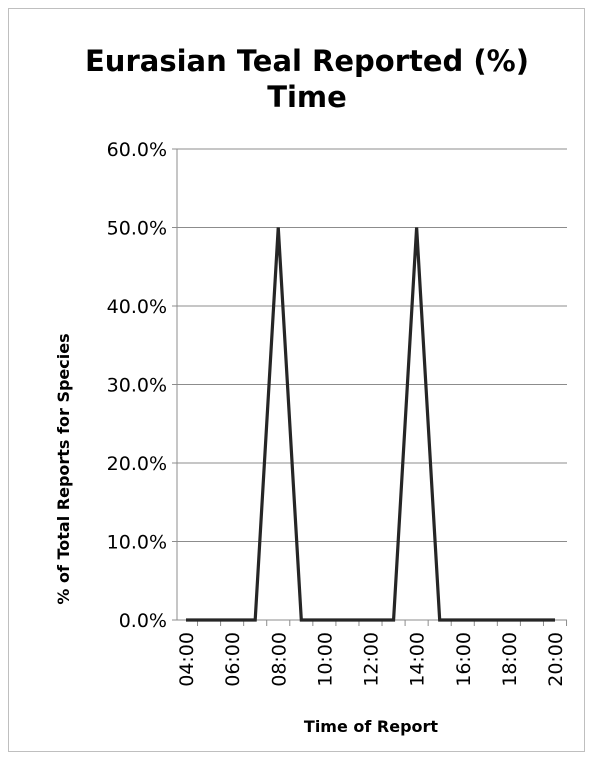  Describe the element at coordinates (137, 307) in the screenshot. I see `y-tick-label: 40.0%` at that location.